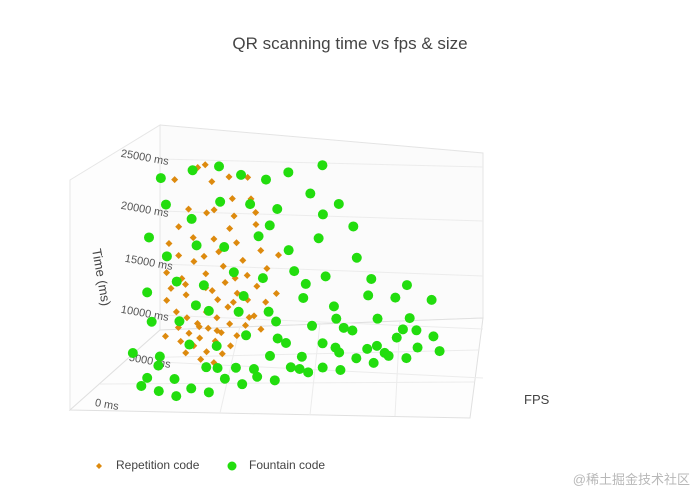 This screenshot has width=700, height=500. I want to click on diamond-marker-icon, so click(99, 466).